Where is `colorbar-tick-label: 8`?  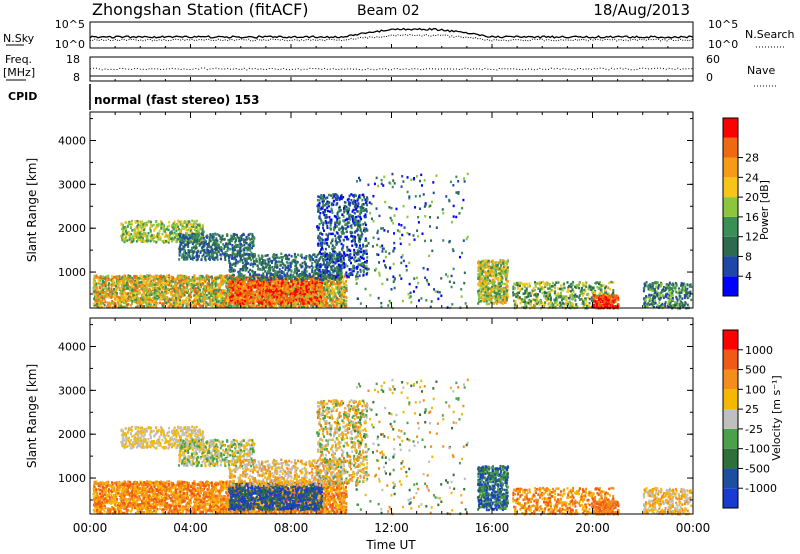
colorbar-tick-label: 8 is located at coordinates (748, 256).